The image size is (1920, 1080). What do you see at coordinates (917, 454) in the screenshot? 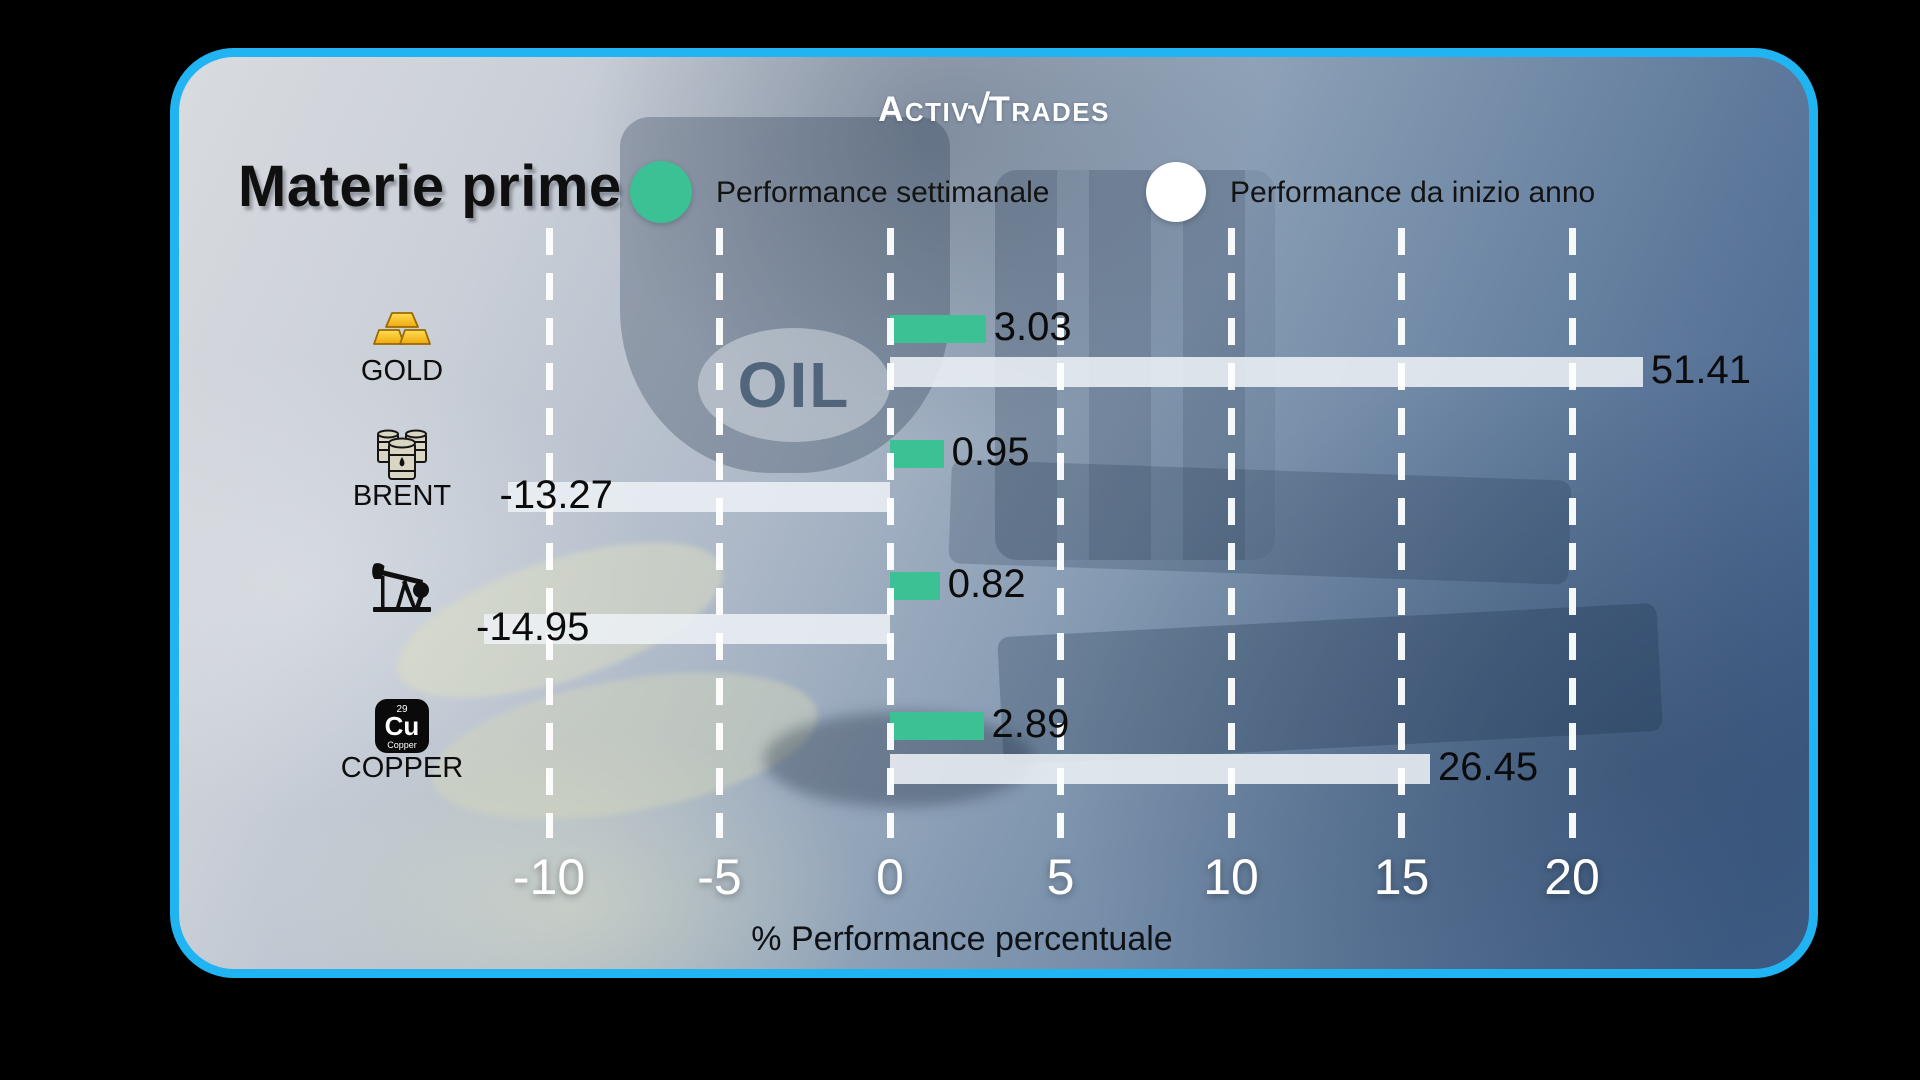
I see `brent-weekly-bar` at bounding box center [917, 454].